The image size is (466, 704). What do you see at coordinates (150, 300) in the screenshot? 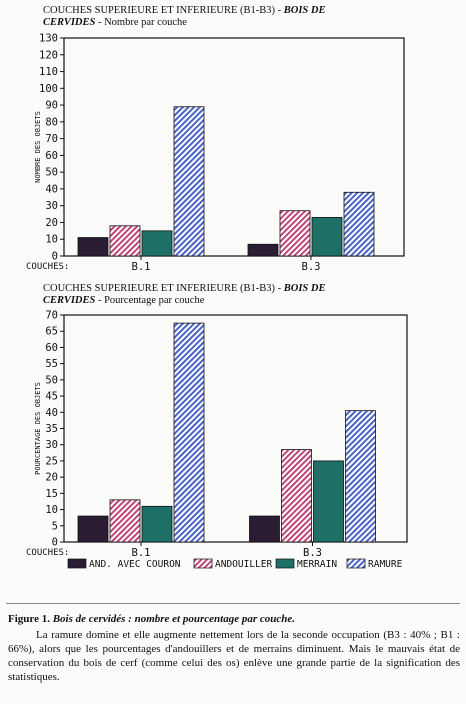
I see `chart2-title-rest: - Pourcentage par couche` at bounding box center [150, 300].